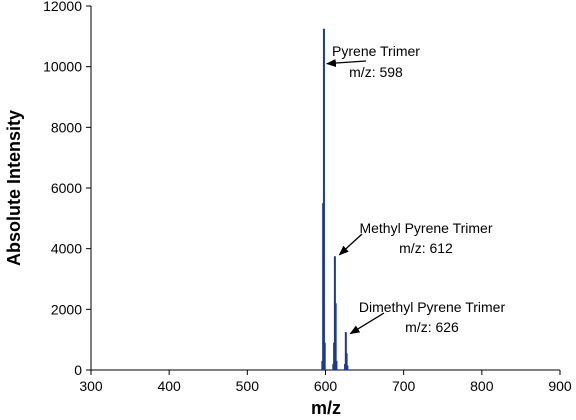 This screenshot has width=576, height=420. Describe the element at coordinates (78, 370) in the screenshot. I see `y-tick-label: 0` at that location.